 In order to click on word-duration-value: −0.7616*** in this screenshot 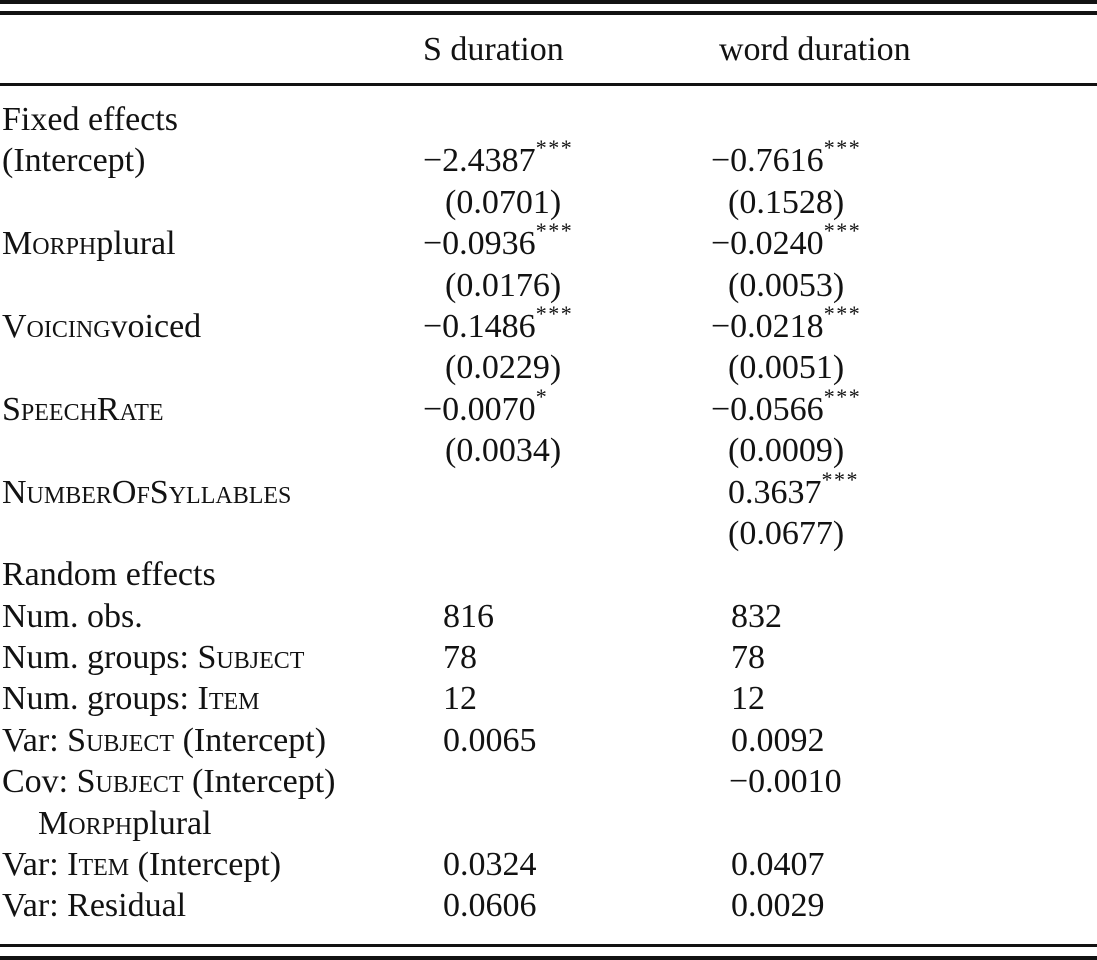, I will do `click(904, 159)`.